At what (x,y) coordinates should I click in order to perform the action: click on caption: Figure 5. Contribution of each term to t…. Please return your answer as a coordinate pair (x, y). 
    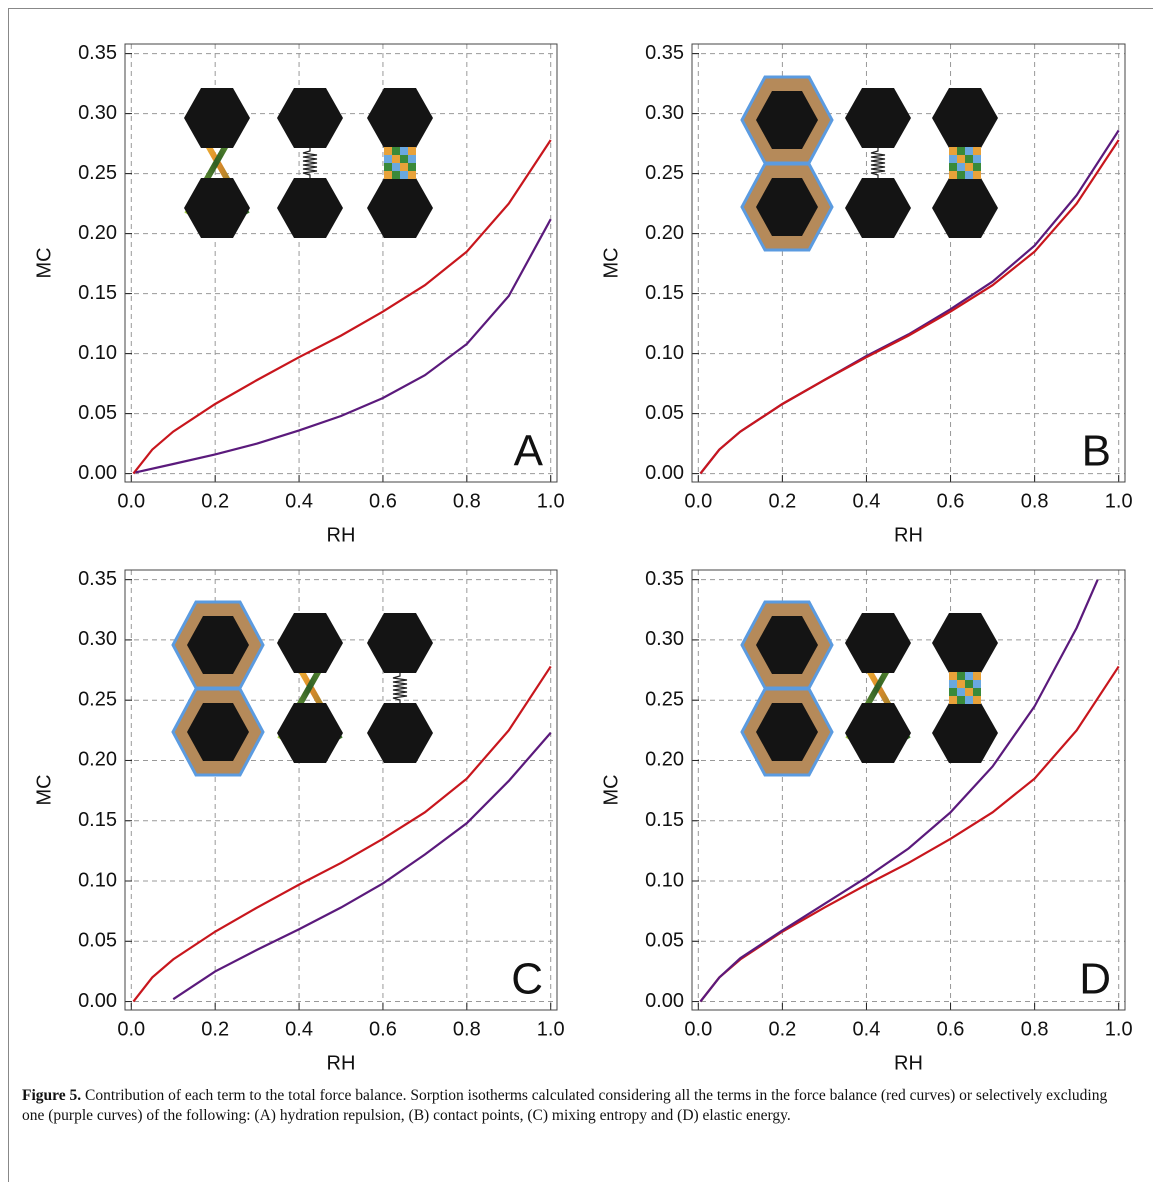
    Looking at the image, I should click on (577, 1106).